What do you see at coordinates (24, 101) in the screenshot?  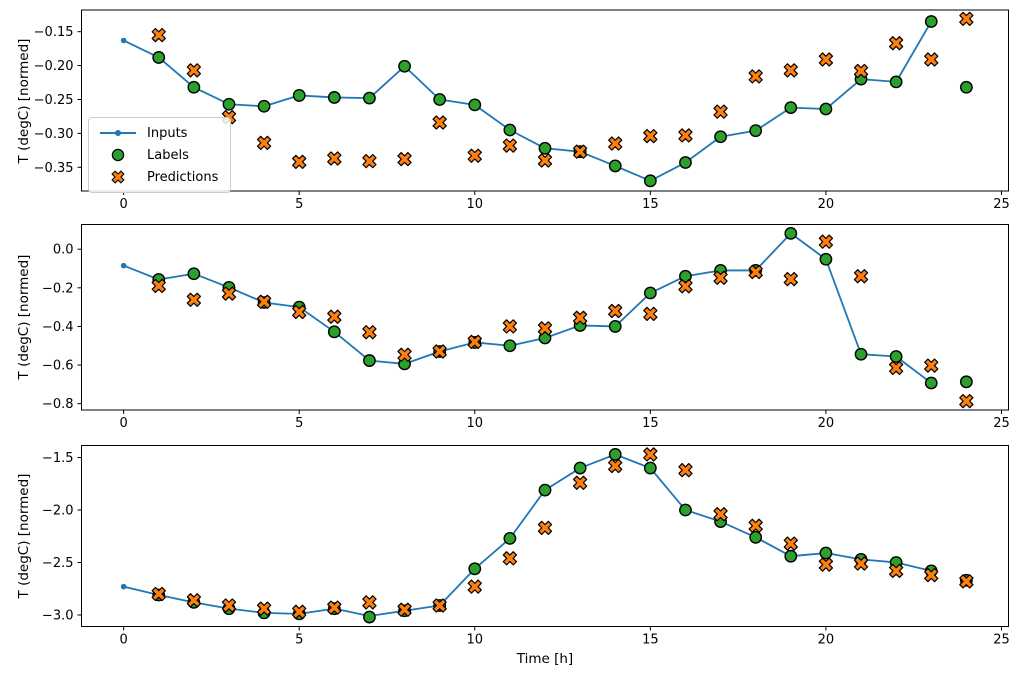 I see `y-axis-label-subplot-1: T (degC) [normed]` at bounding box center [24, 101].